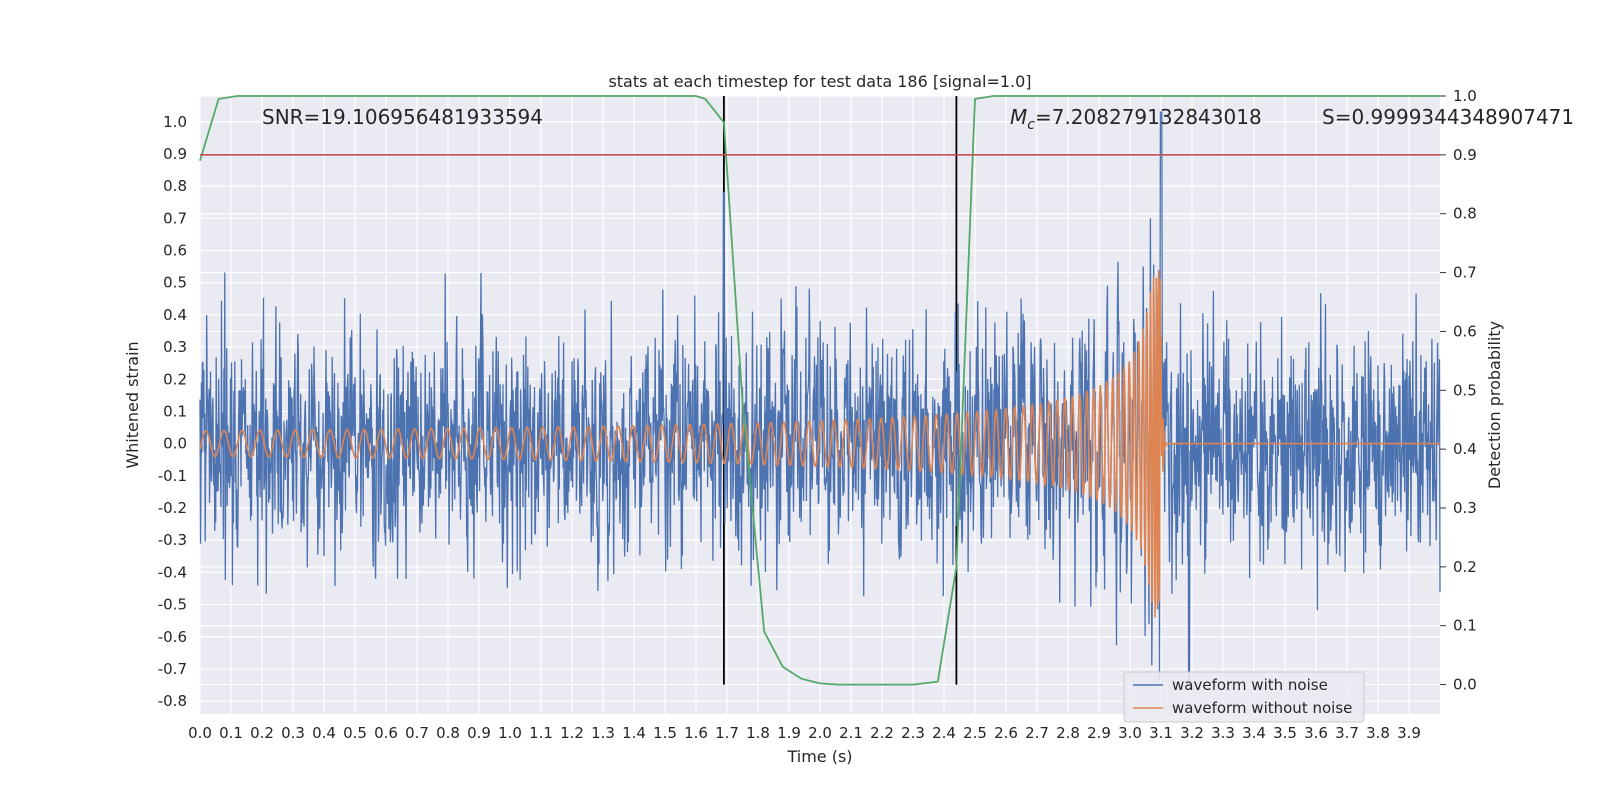 The image size is (1600, 804). What do you see at coordinates (819, 756) in the screenshot?
I see `x-axis-label: Time (s)` at bounding box center [819, 756].